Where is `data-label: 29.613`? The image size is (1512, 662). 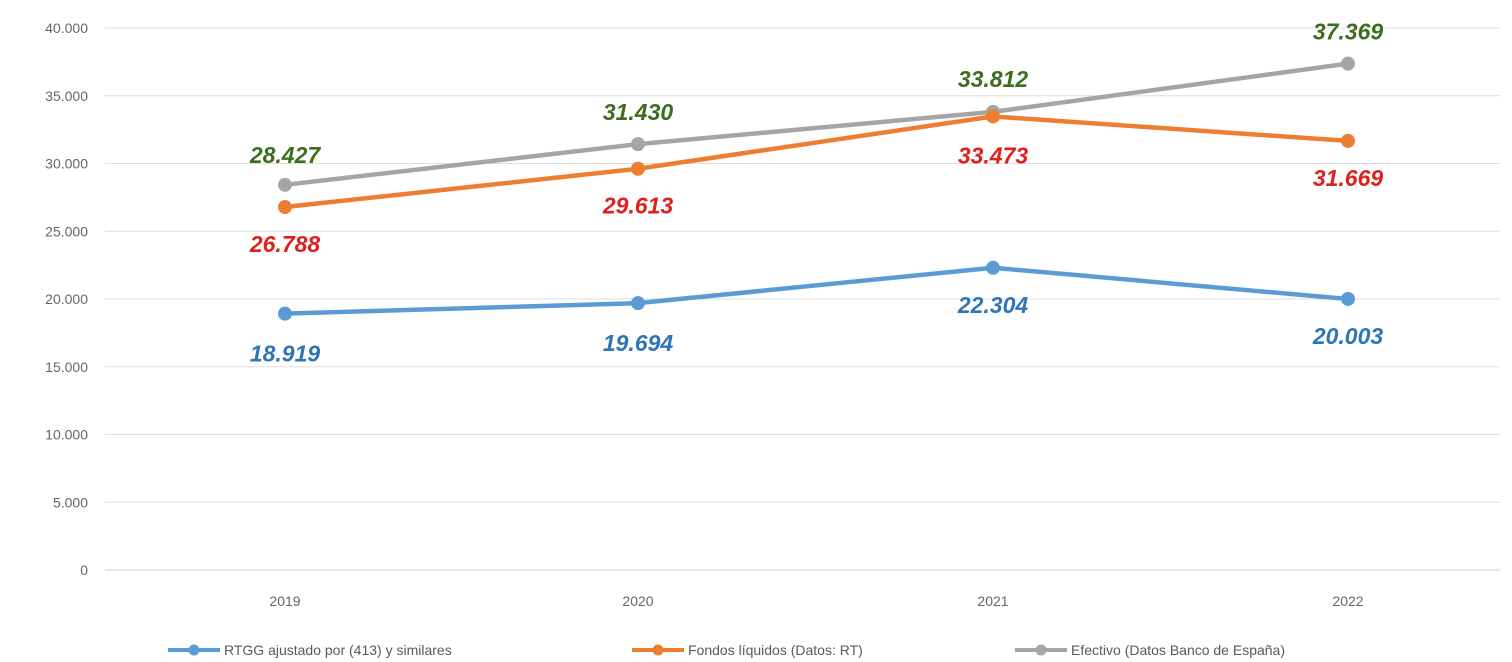
data-label: 29.613 is located at coordinates (638, 206).